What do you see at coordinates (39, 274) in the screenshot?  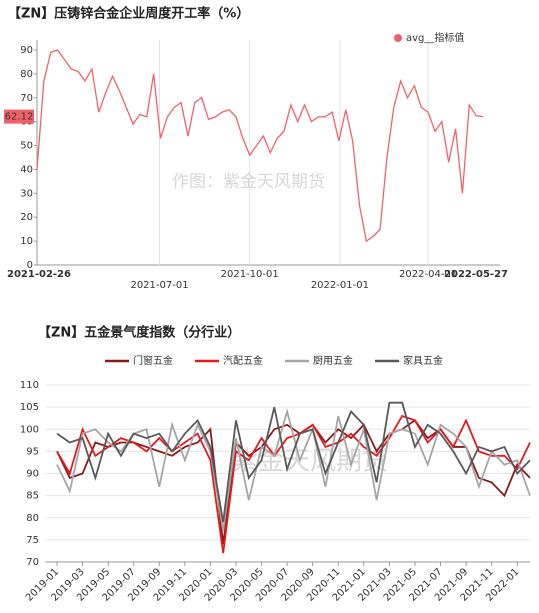 I see `x-tick-label: 2021-02-26` at bounding box center [39, 274].